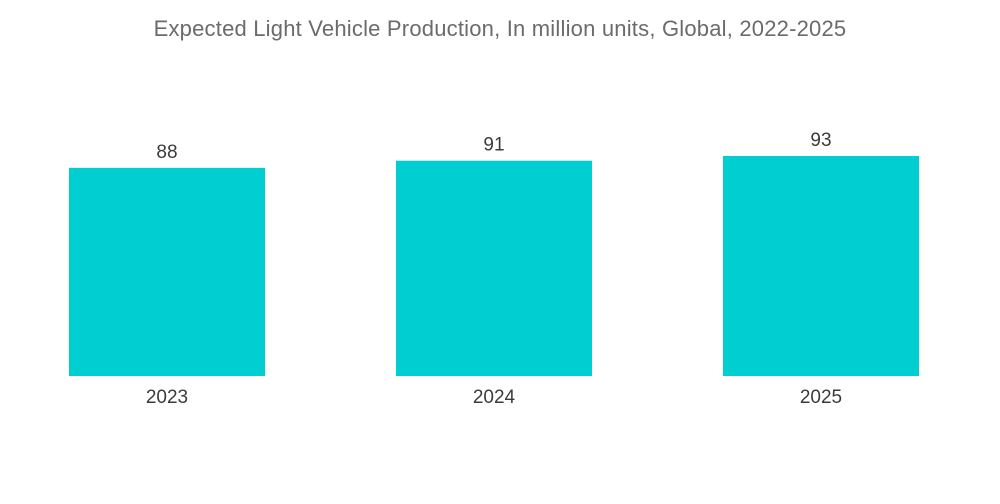 This screenshot has width=1000, height=504. Describe the element at coordinates (167, 397) in the screenshot. I see `x-tick-label-2023: 2023` at that location.